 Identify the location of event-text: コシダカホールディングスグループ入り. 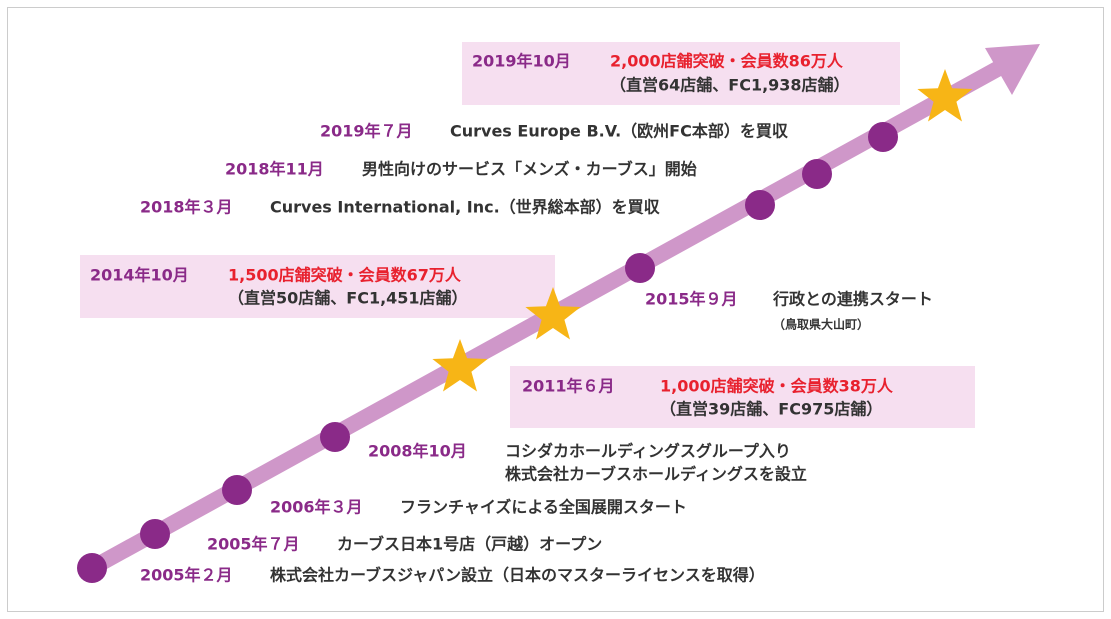
(648, 451).